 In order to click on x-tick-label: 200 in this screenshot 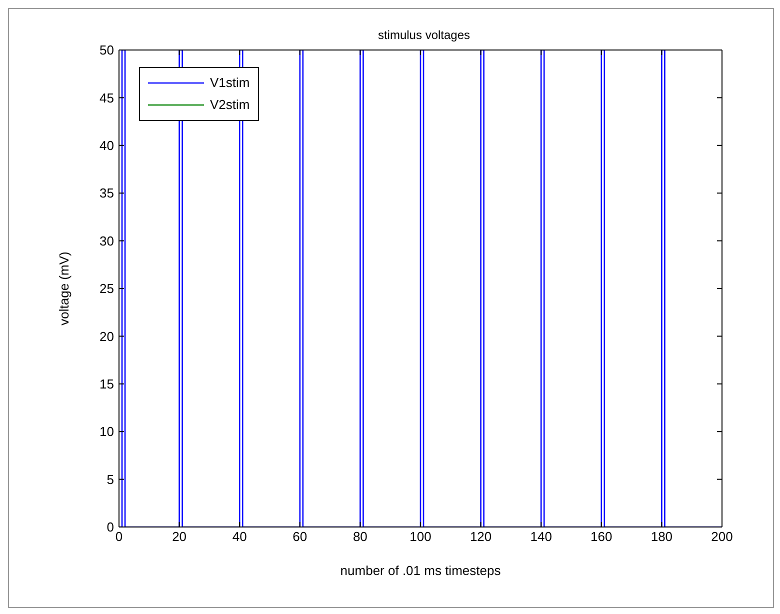, I will do `click(722, 536)`.